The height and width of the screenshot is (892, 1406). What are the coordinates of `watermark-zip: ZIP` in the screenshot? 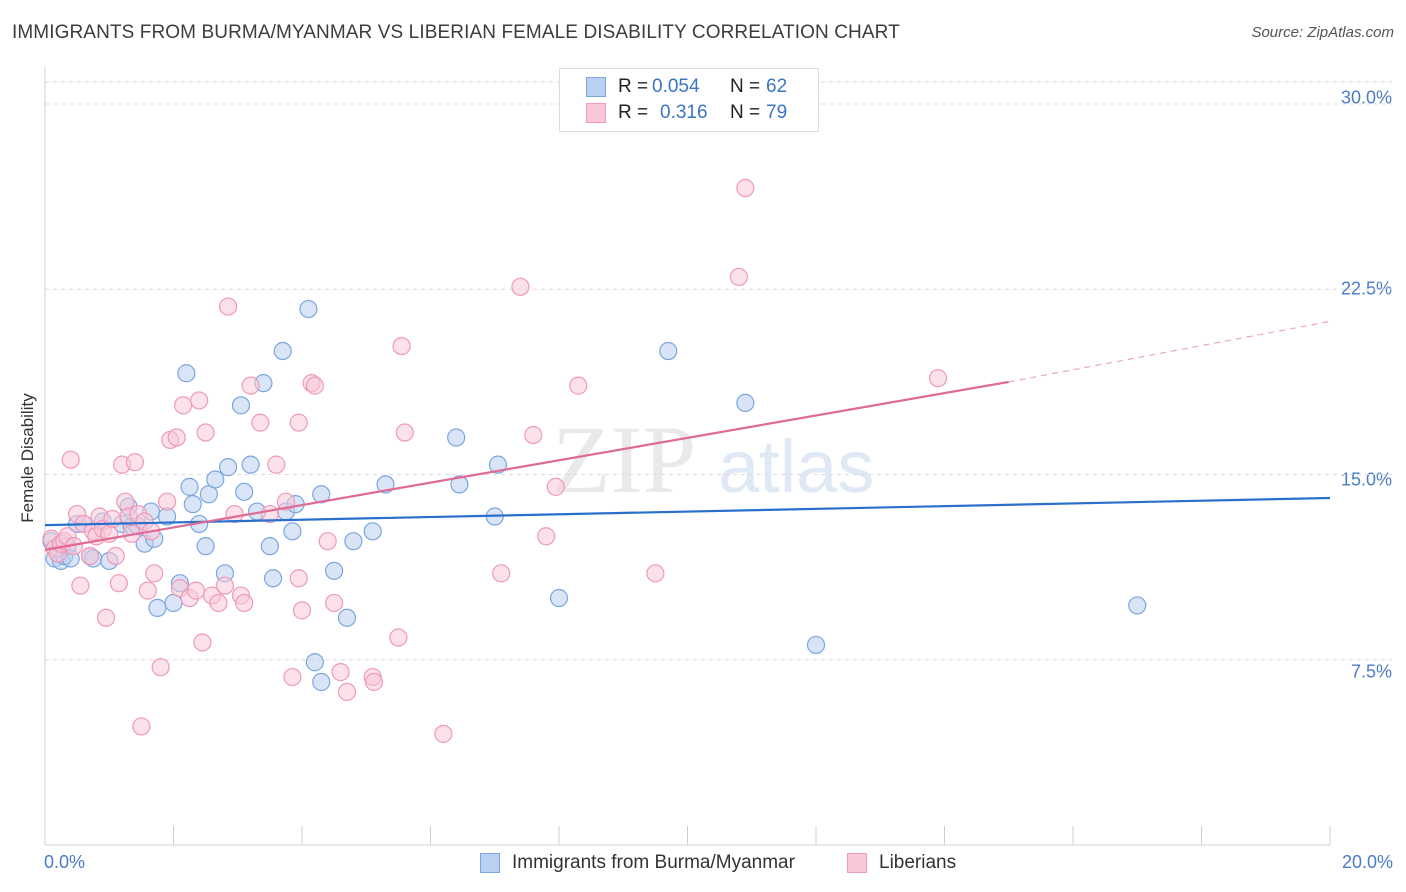 It's located at (624, 459).